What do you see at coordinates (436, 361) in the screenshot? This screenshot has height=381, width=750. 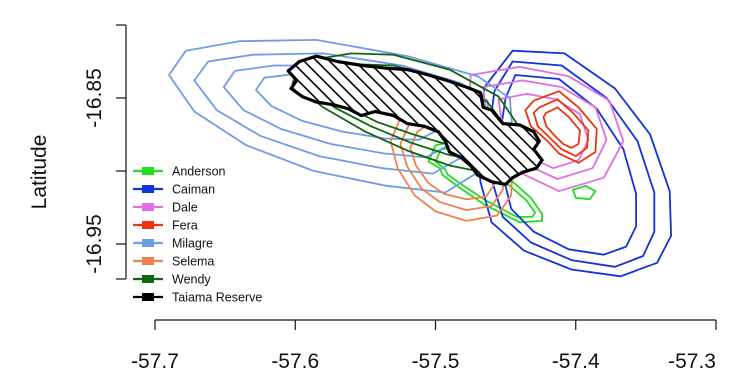 I see `x-tick-label: -57.5` at bounding box center [436, 361].